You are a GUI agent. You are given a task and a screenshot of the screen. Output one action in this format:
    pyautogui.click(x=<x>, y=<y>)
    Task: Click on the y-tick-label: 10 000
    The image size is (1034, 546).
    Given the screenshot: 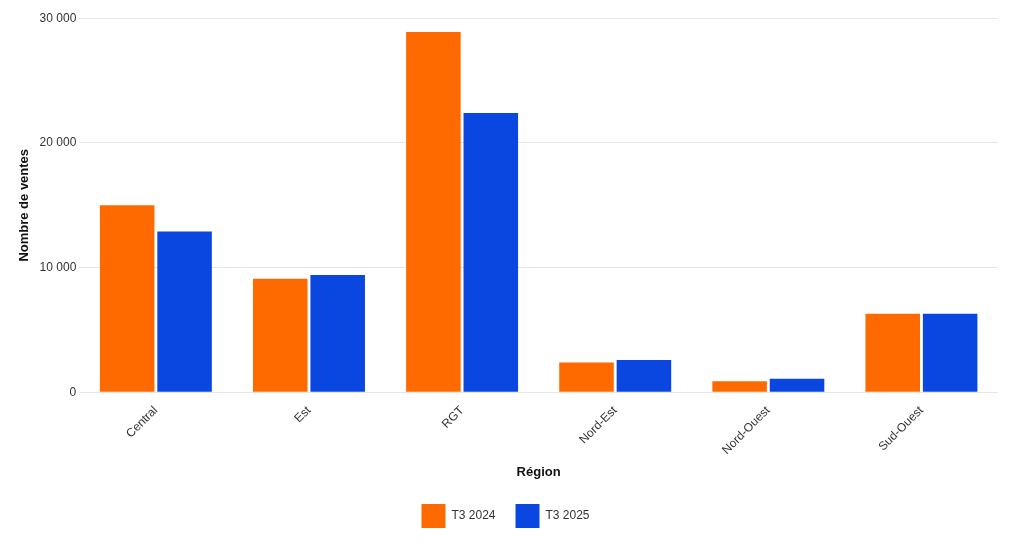 What is the action you would take?
    pyautogui.click(x=58, y=266)
    